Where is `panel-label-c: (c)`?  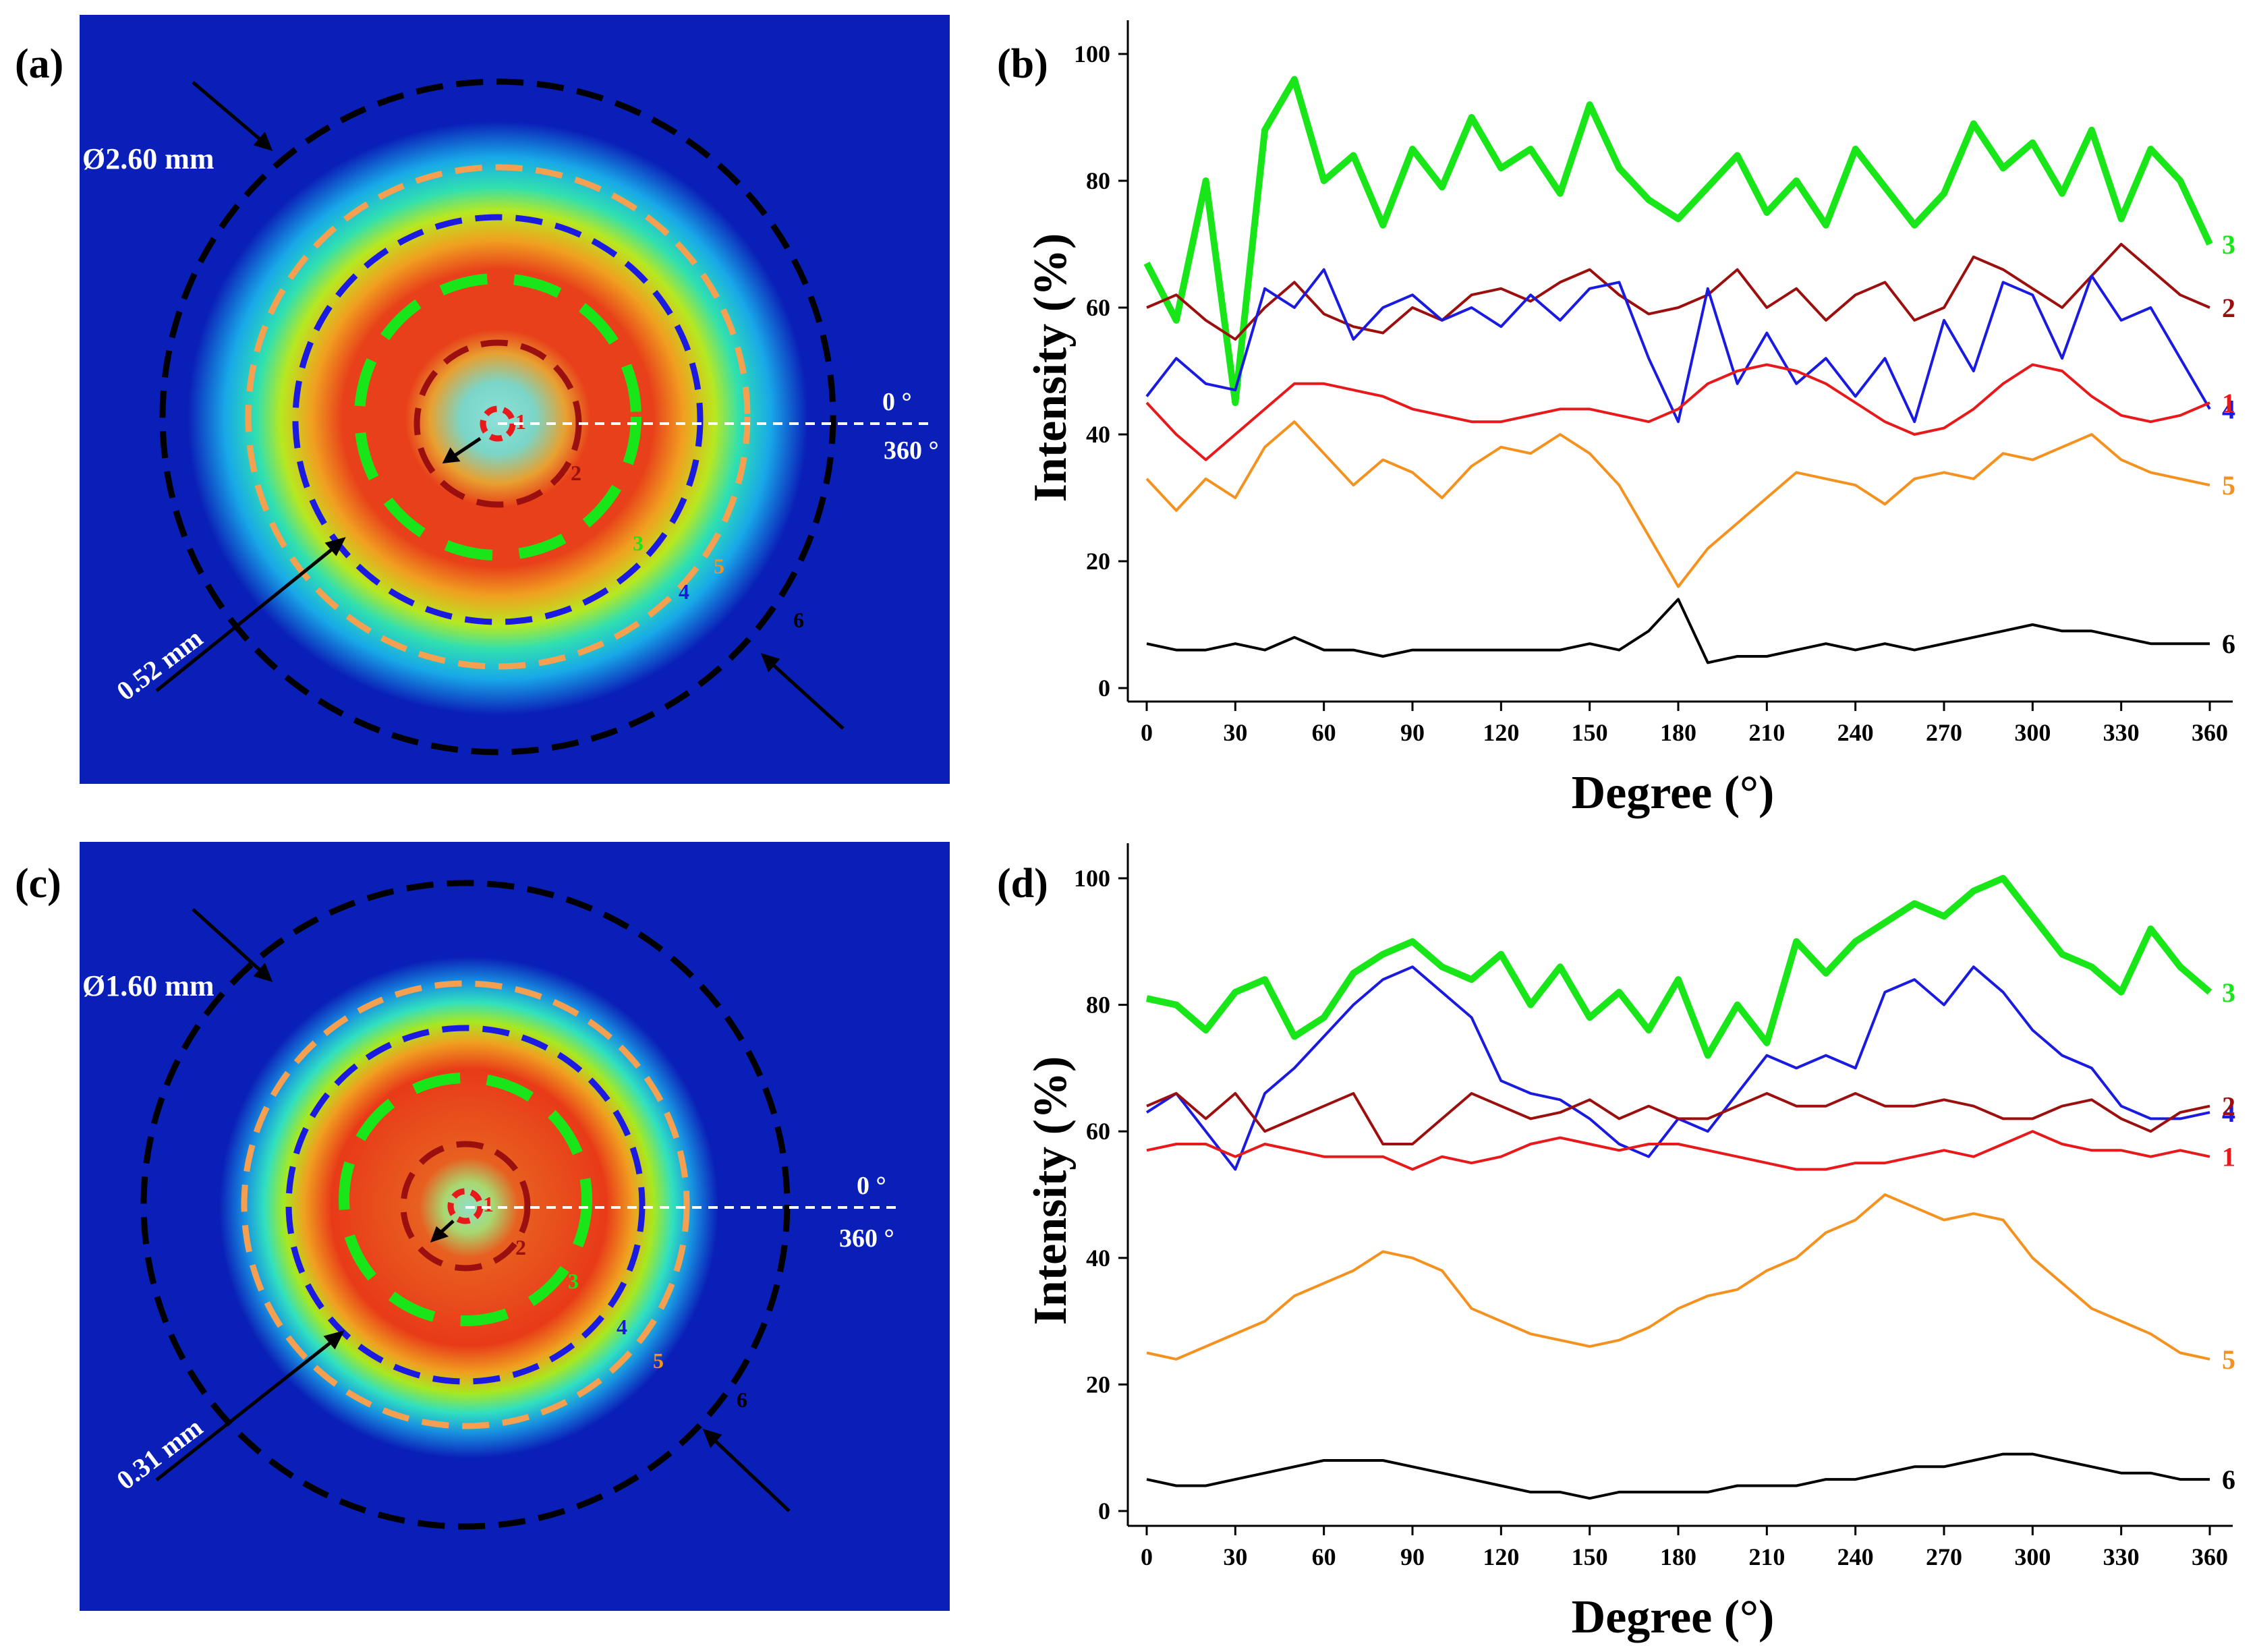 panel-label-c: (c) is located at coordinates (38, 884).